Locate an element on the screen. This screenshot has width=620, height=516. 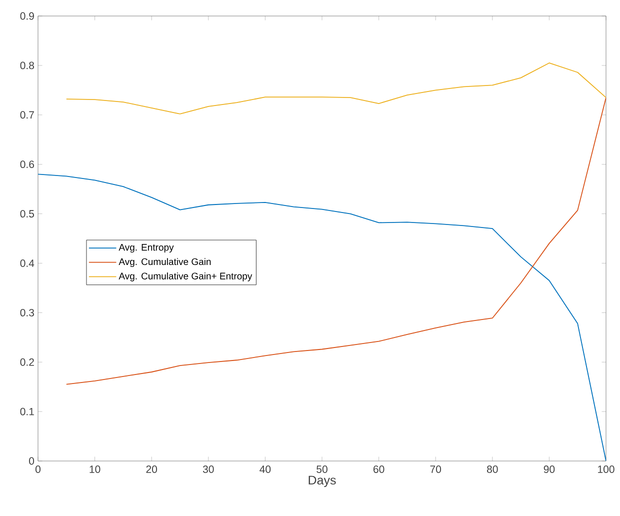
x-tick-label: 40 is located at coordinates (265, 469).